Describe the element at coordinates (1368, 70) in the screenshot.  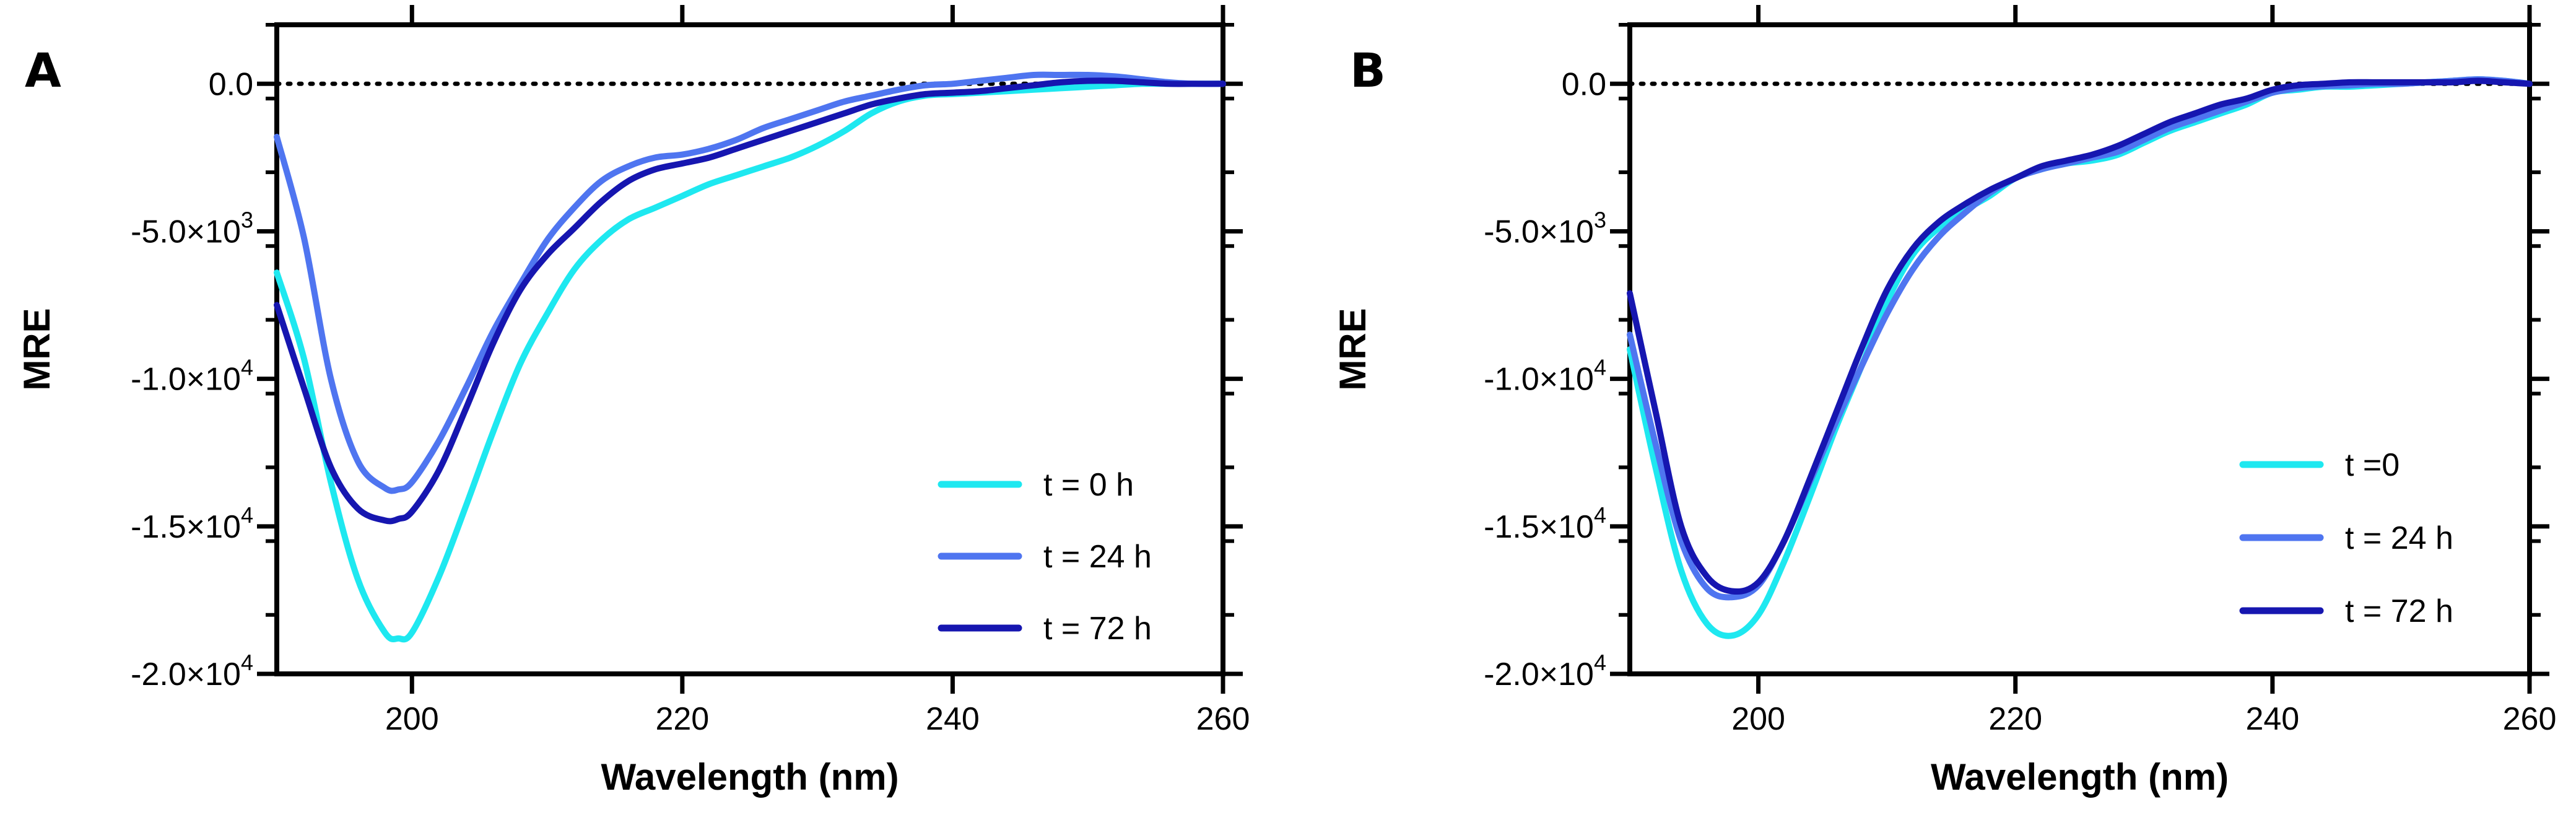
I see `panel-letter: B` at that location.